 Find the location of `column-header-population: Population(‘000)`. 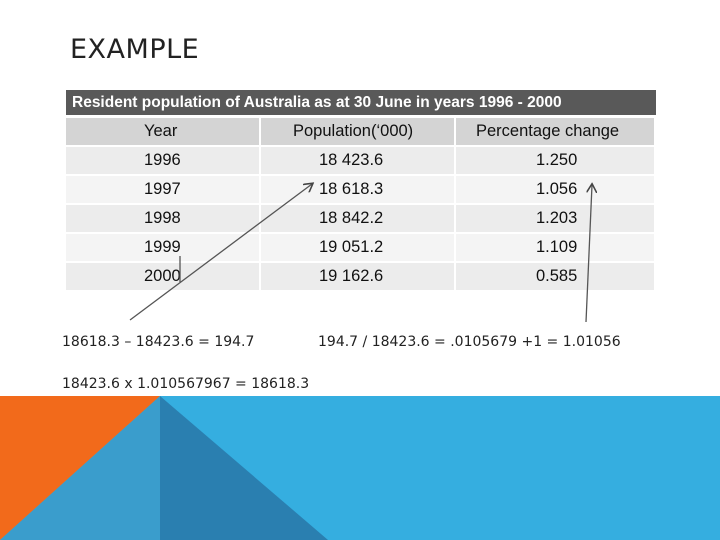

column-header-population: Population(‘000) is located at coordinates (358, 131).